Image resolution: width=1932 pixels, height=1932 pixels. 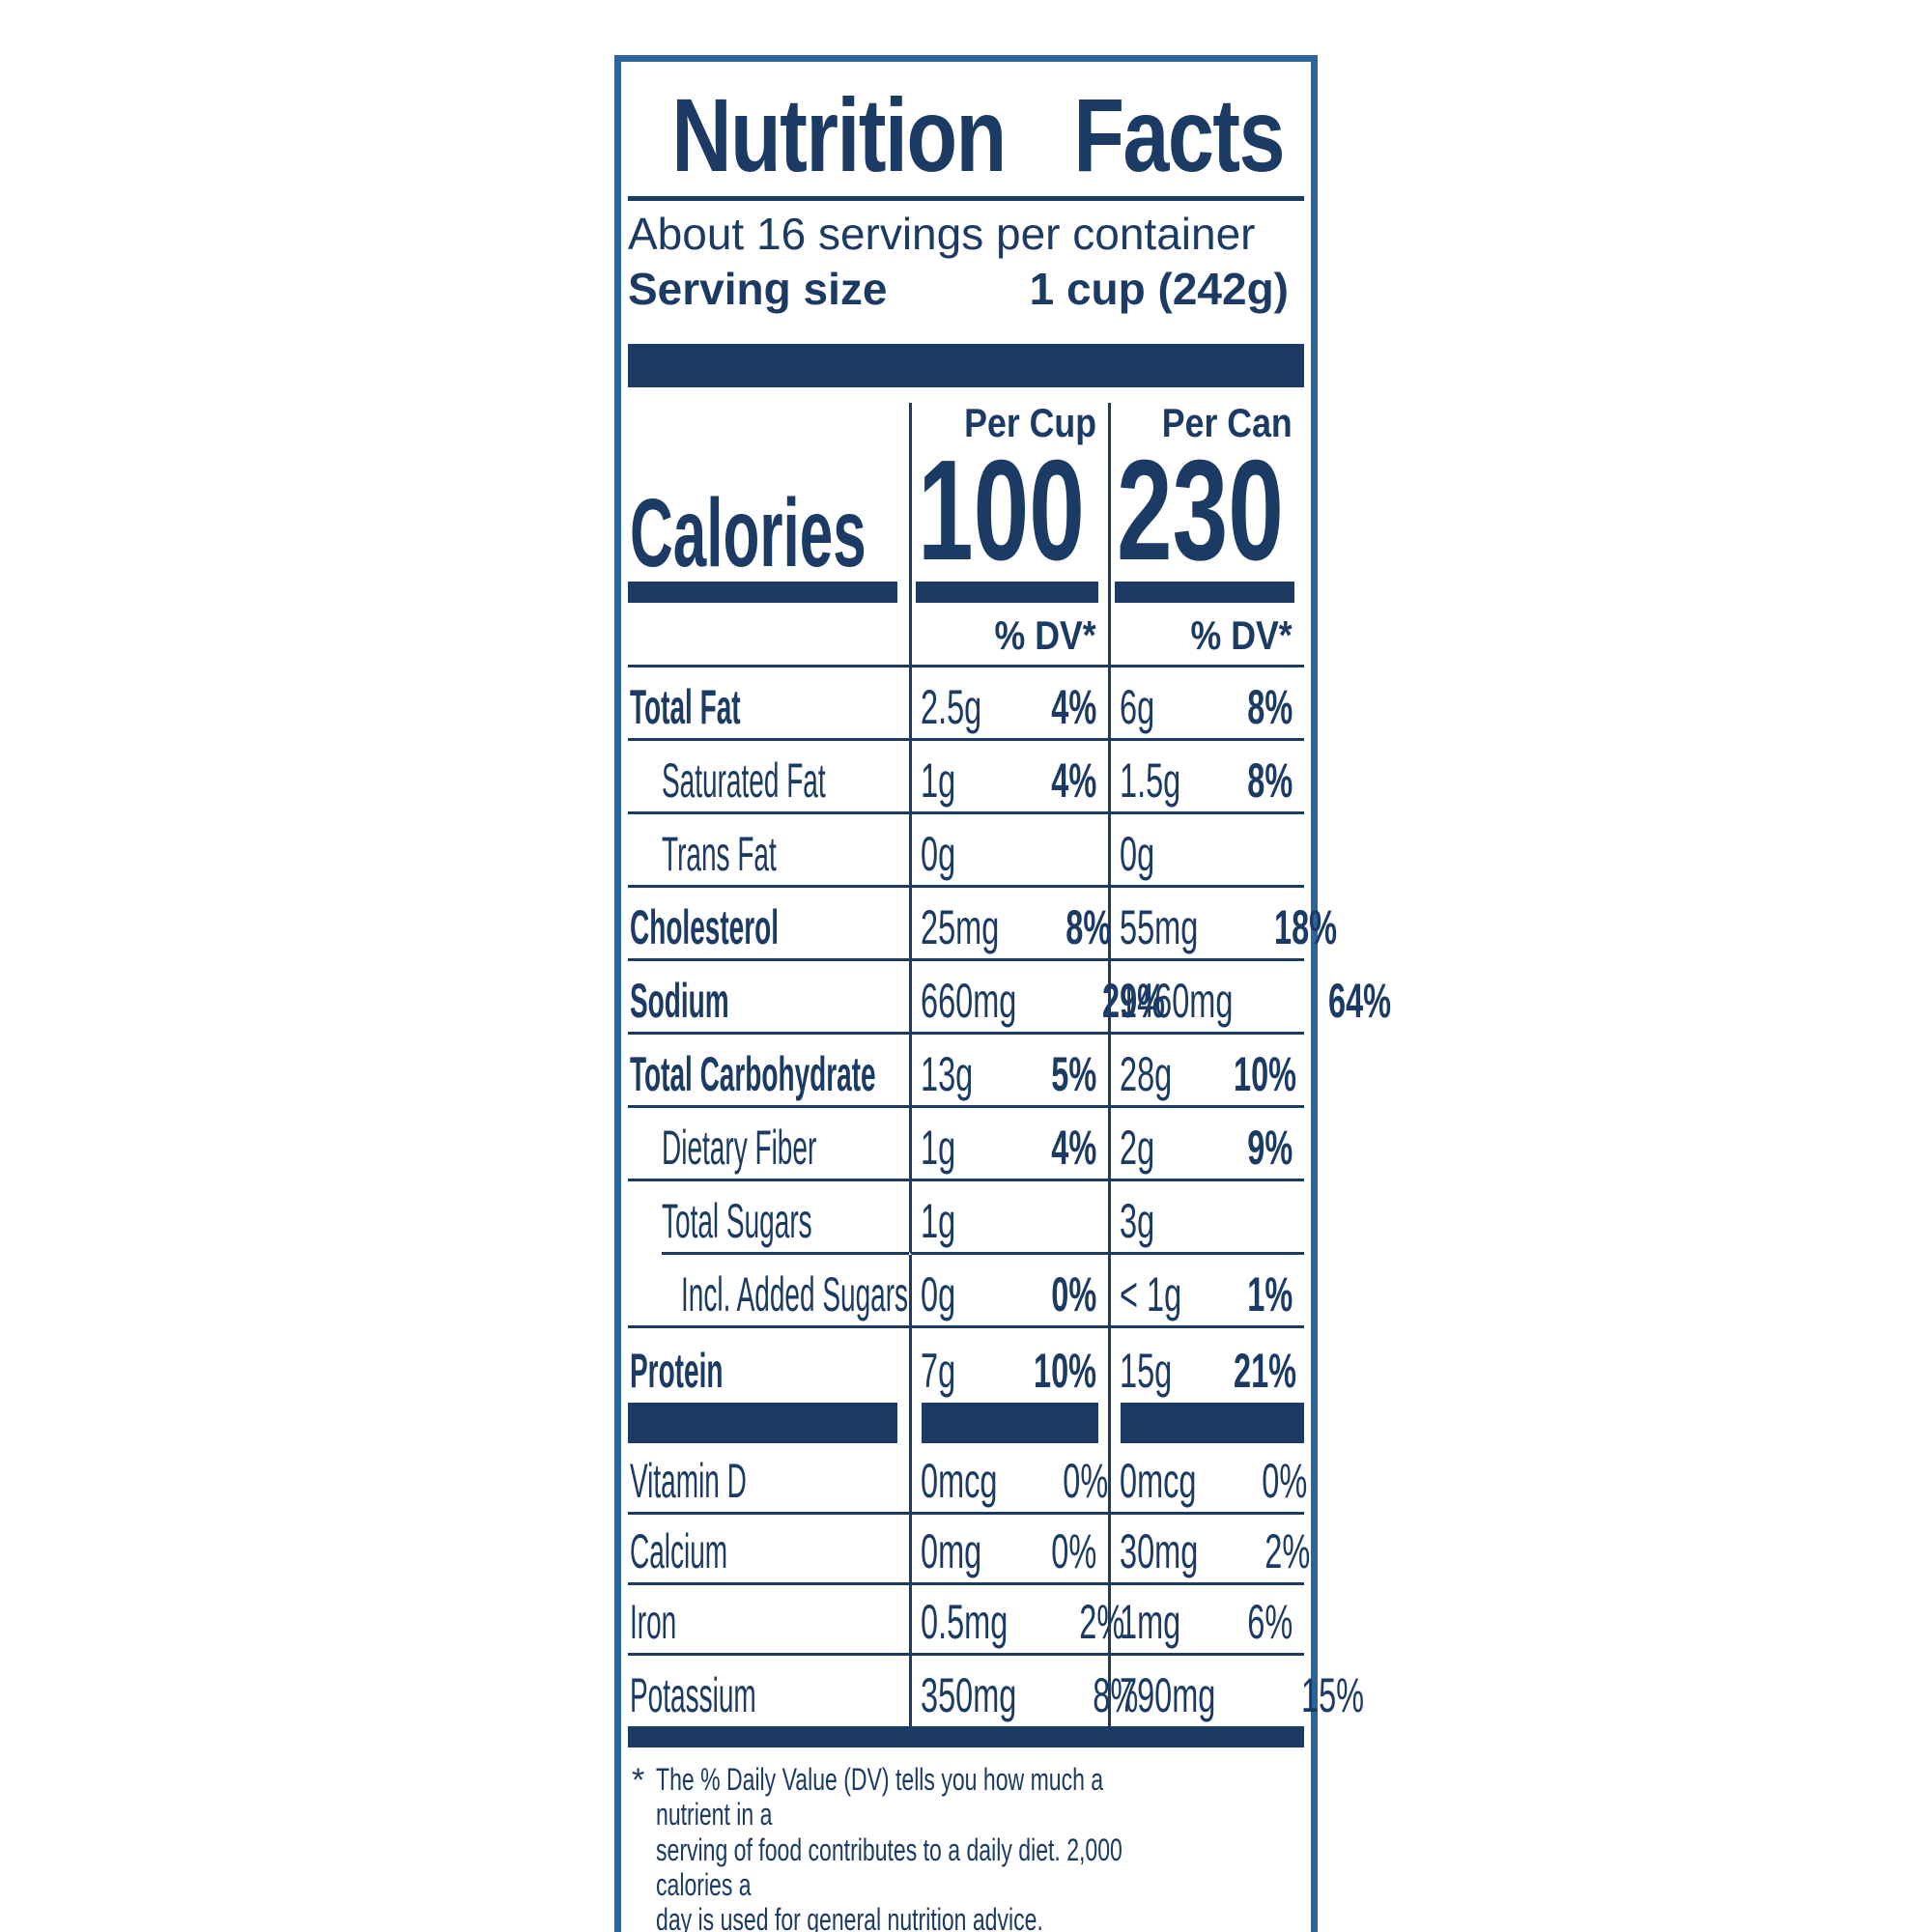 I want to click on per-can-calories-cell: Per Can 230, so click(x=1207, y=502).